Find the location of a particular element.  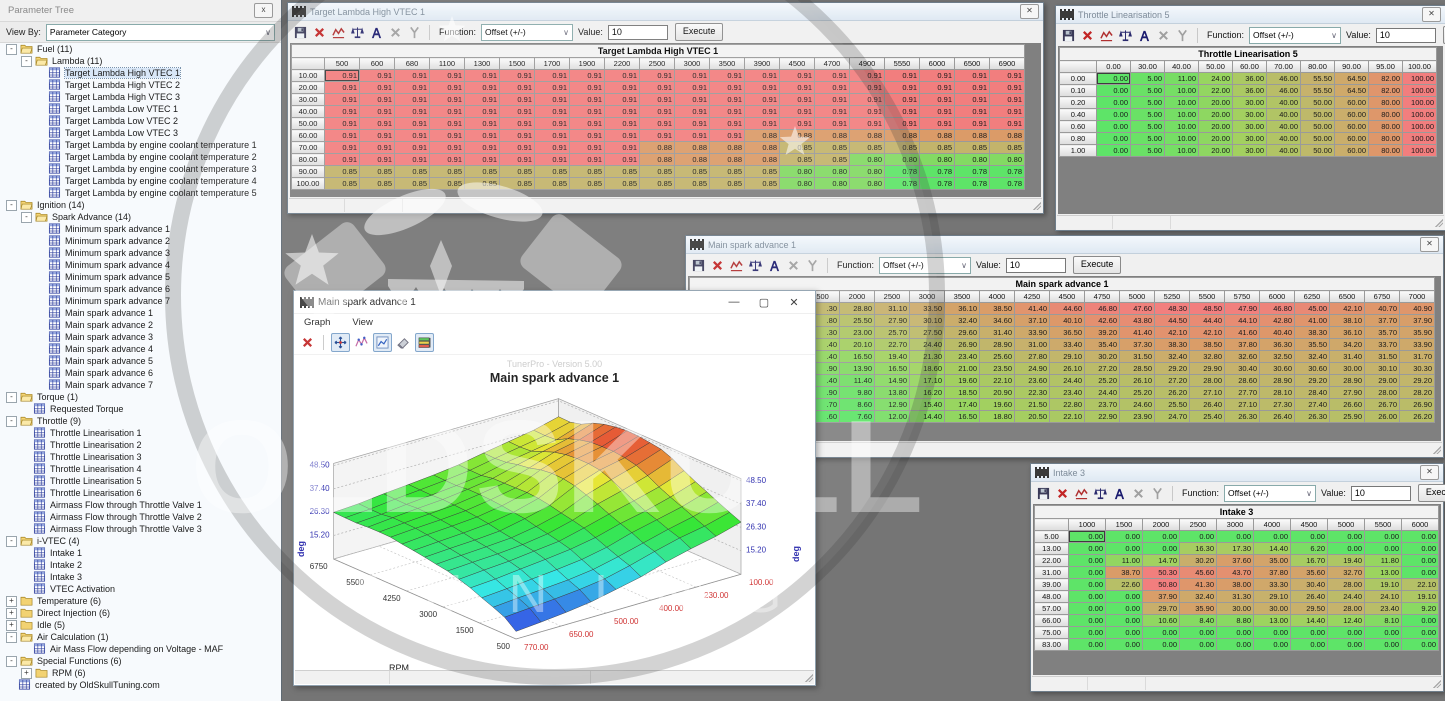

grid-cell: 32.40 is located at coordinates (1312, 356).